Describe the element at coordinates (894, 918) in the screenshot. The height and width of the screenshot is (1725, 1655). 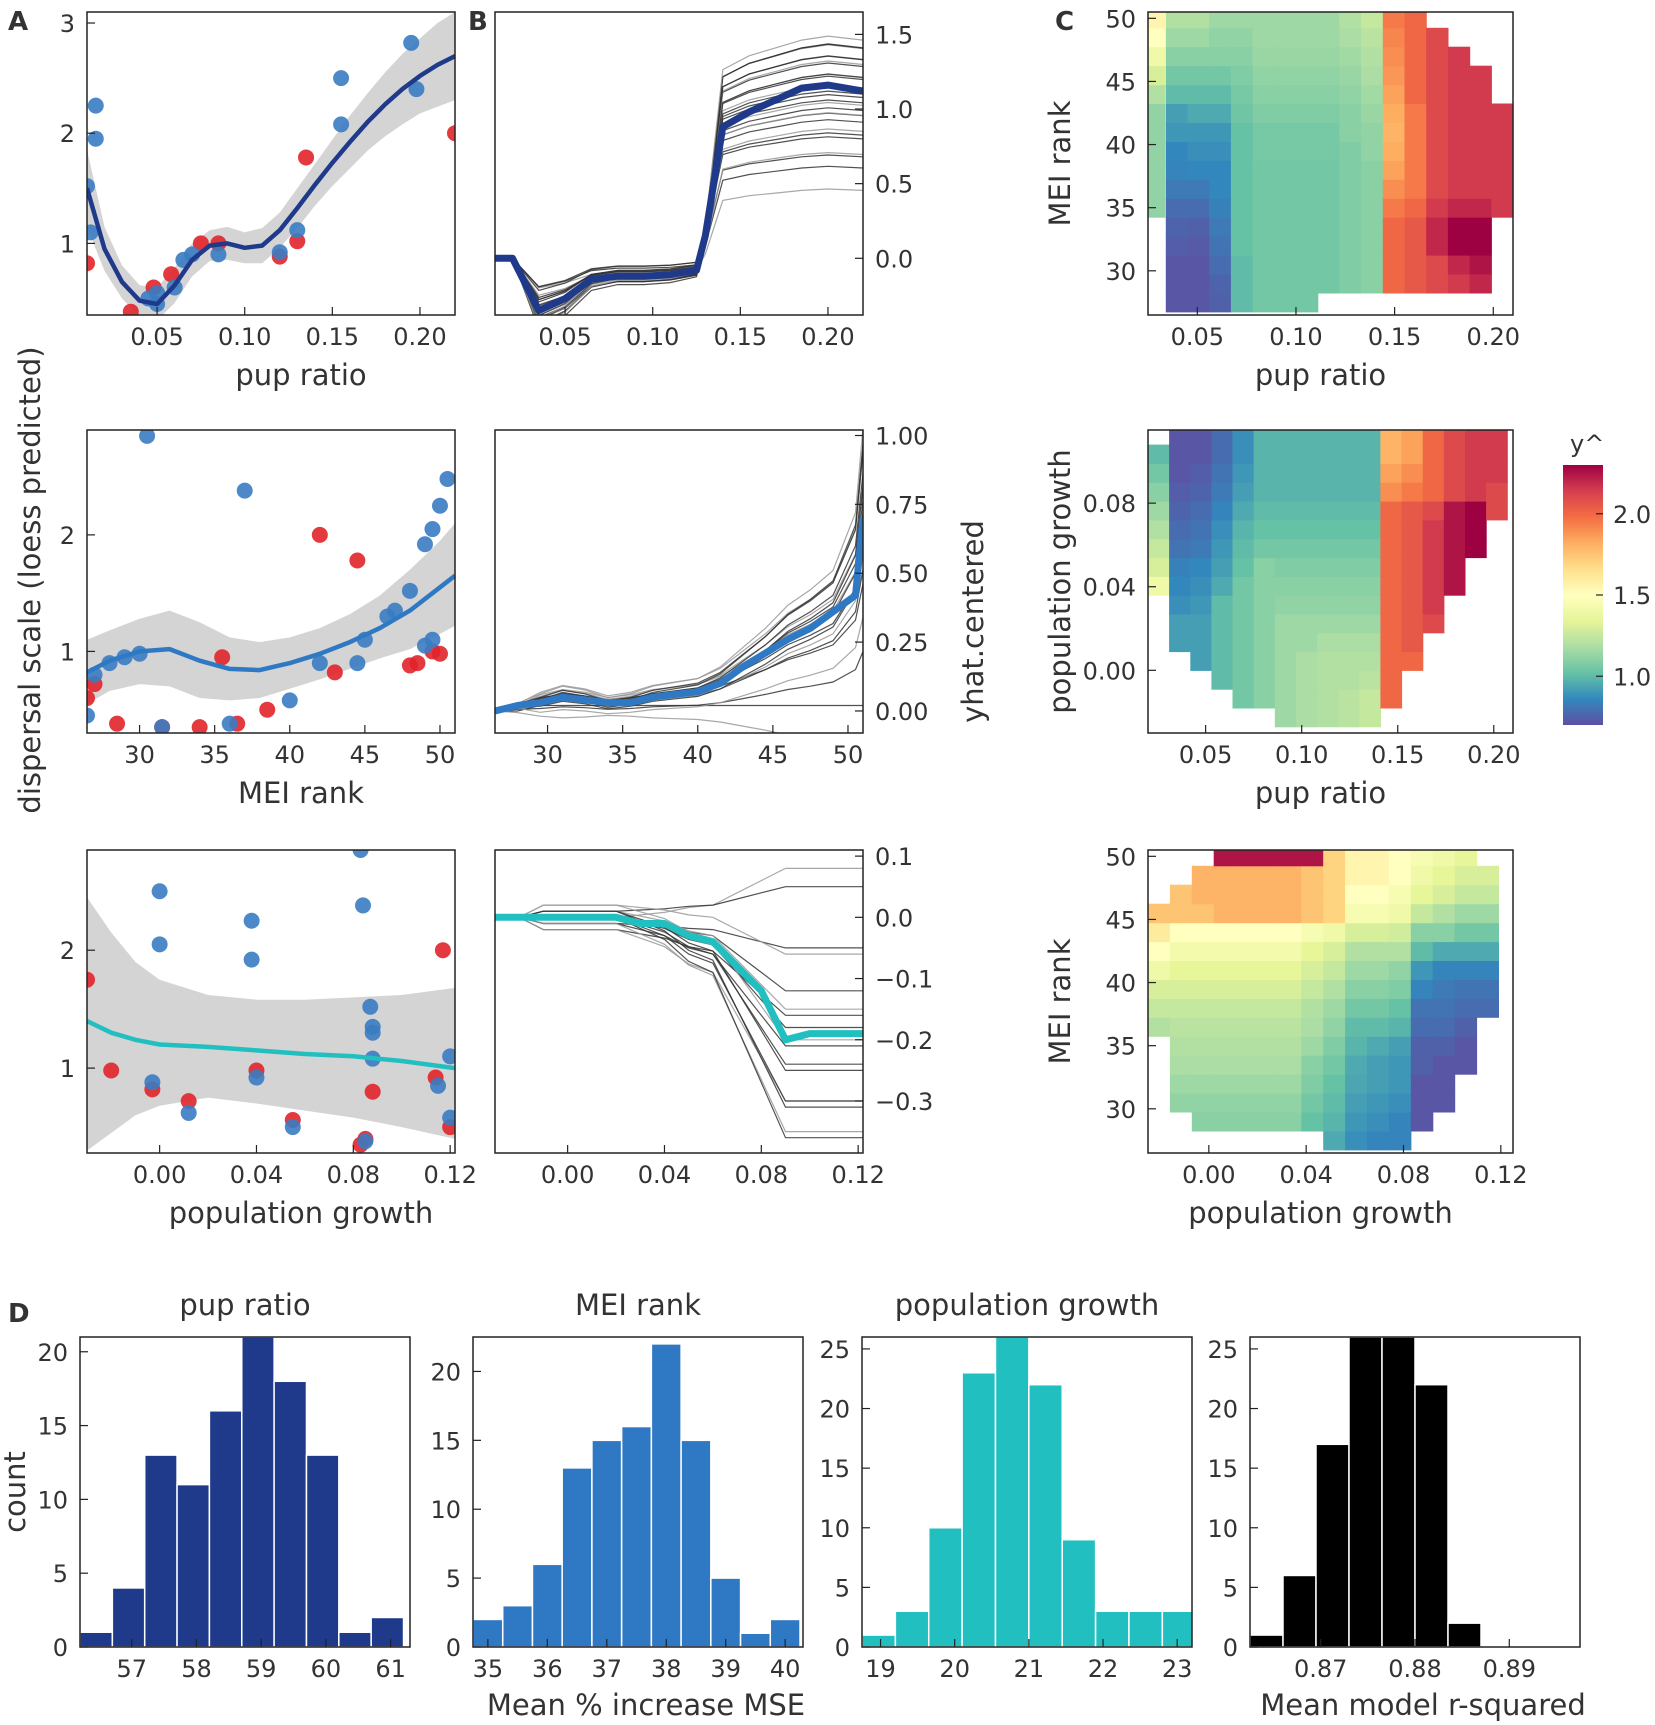
I see `y-tick-label: 0.0` at that location.